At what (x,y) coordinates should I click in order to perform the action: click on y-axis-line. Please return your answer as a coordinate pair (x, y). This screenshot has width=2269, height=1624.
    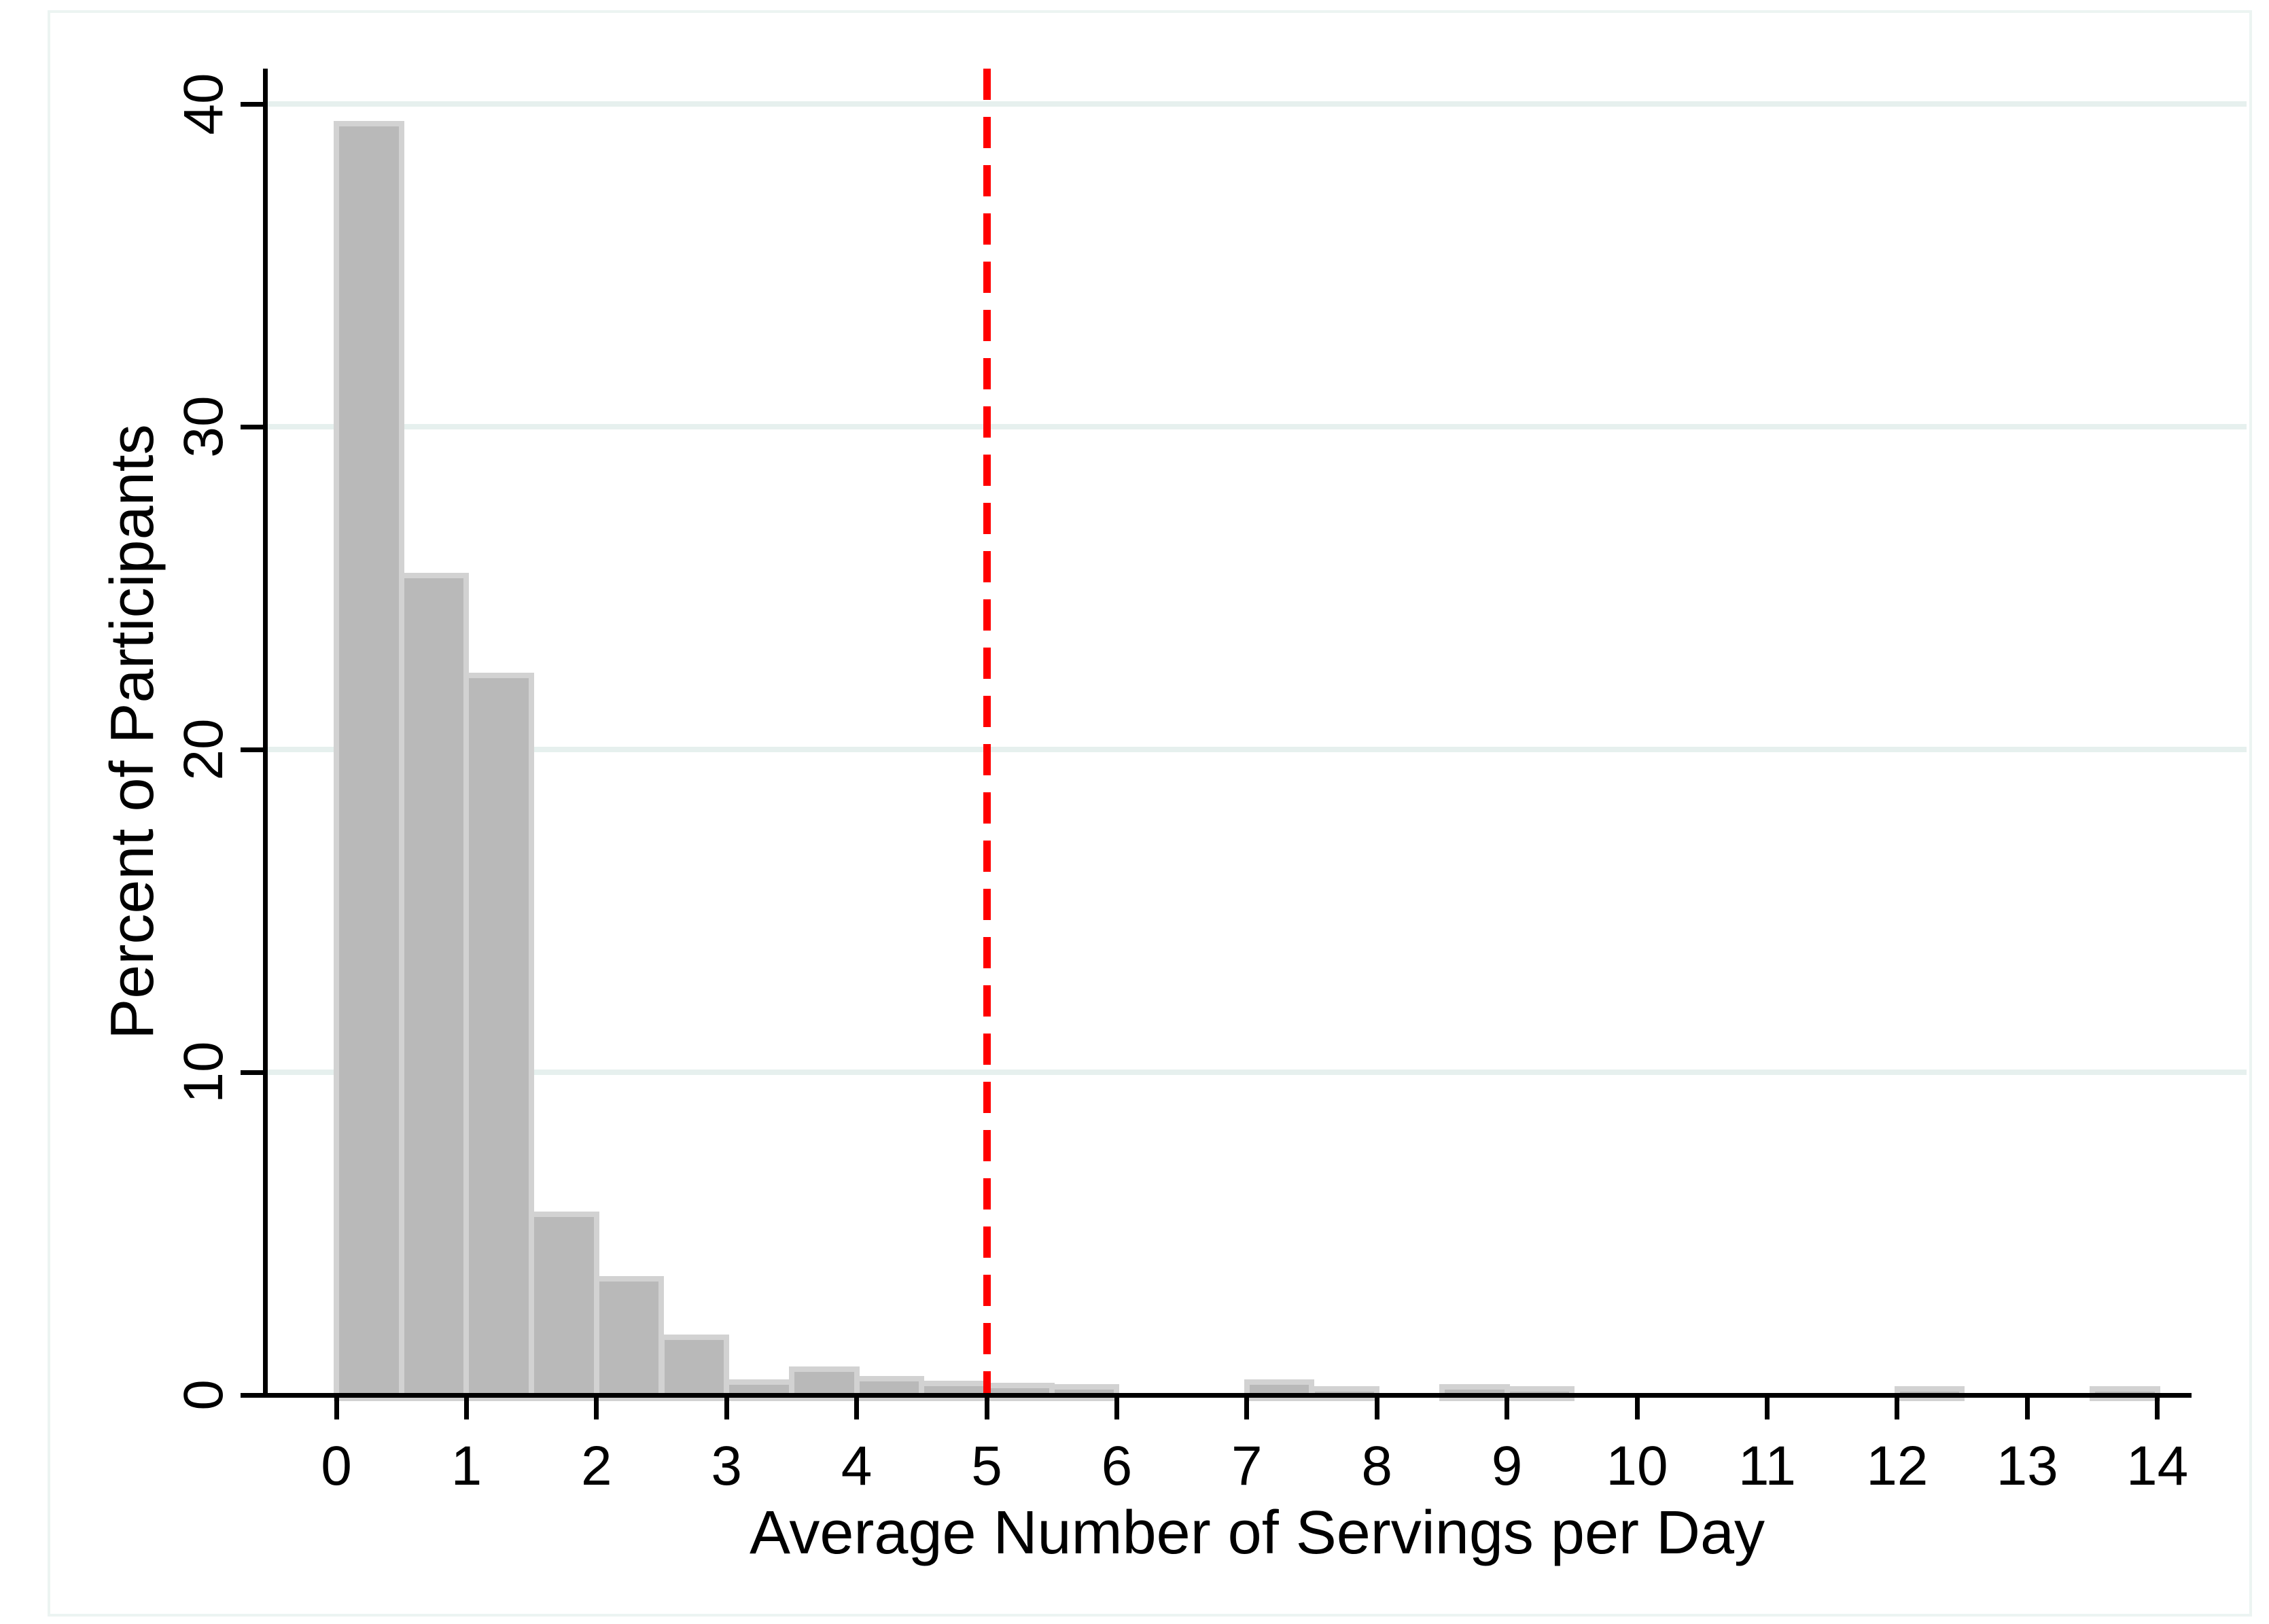
    Looking at the image, I should click on (265, 734).